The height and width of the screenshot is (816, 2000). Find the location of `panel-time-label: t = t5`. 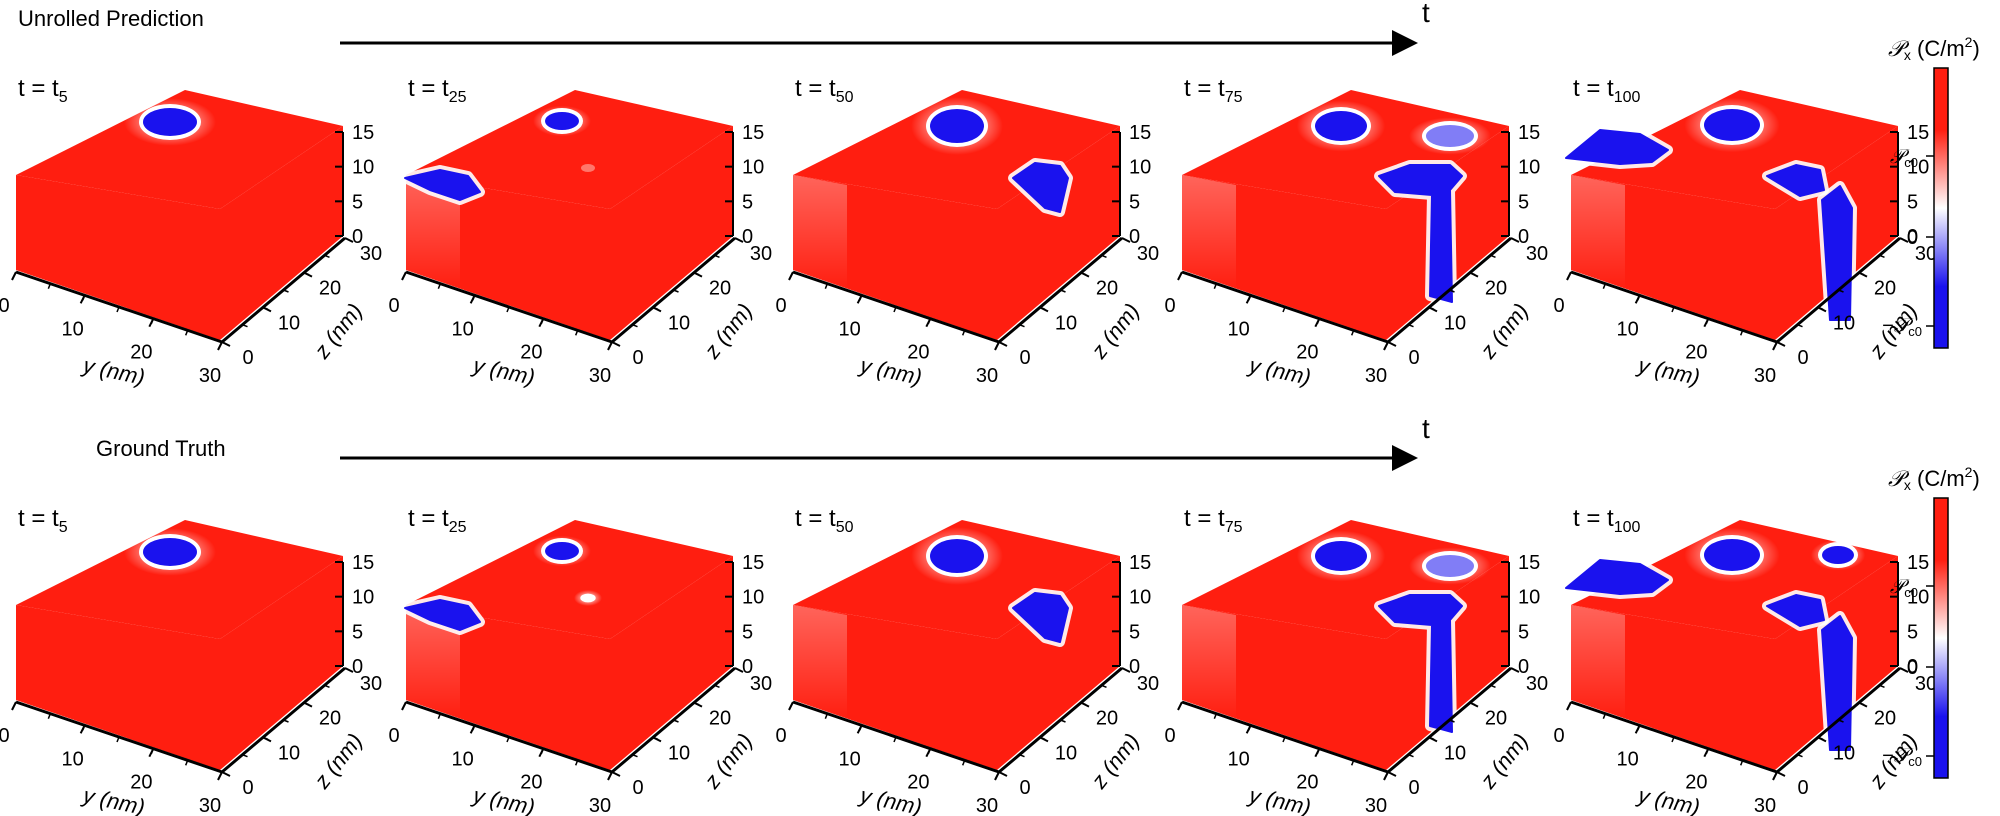

panel-time-label: t = t5 is located at coordinates (43, 90).